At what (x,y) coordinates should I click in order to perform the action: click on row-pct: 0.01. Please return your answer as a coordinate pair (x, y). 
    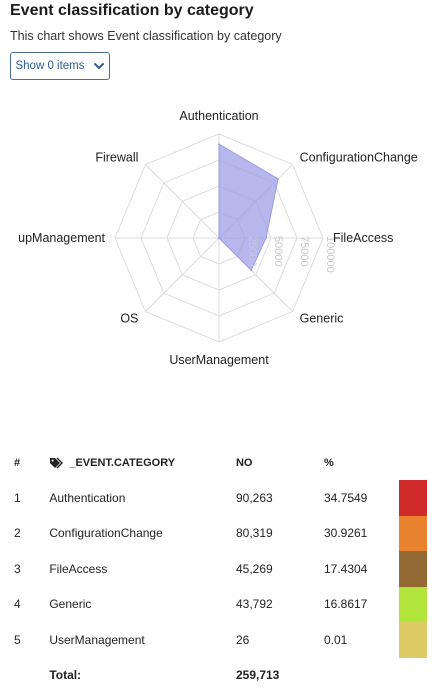
    Looking at the image, I should click on (361, 640).